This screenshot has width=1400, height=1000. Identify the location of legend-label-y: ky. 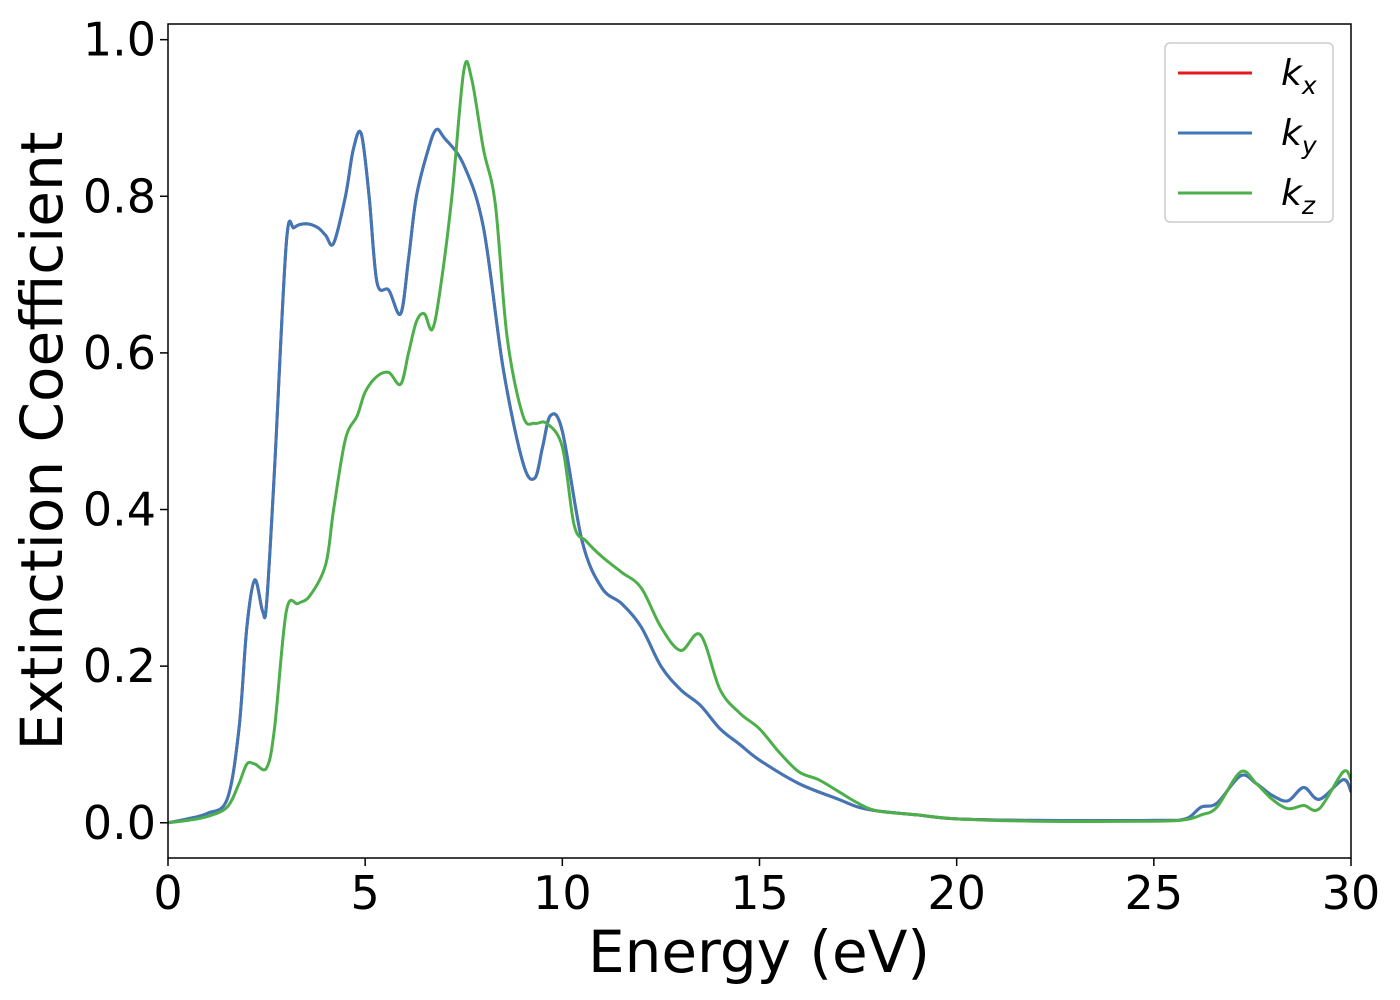
(1299, 136).